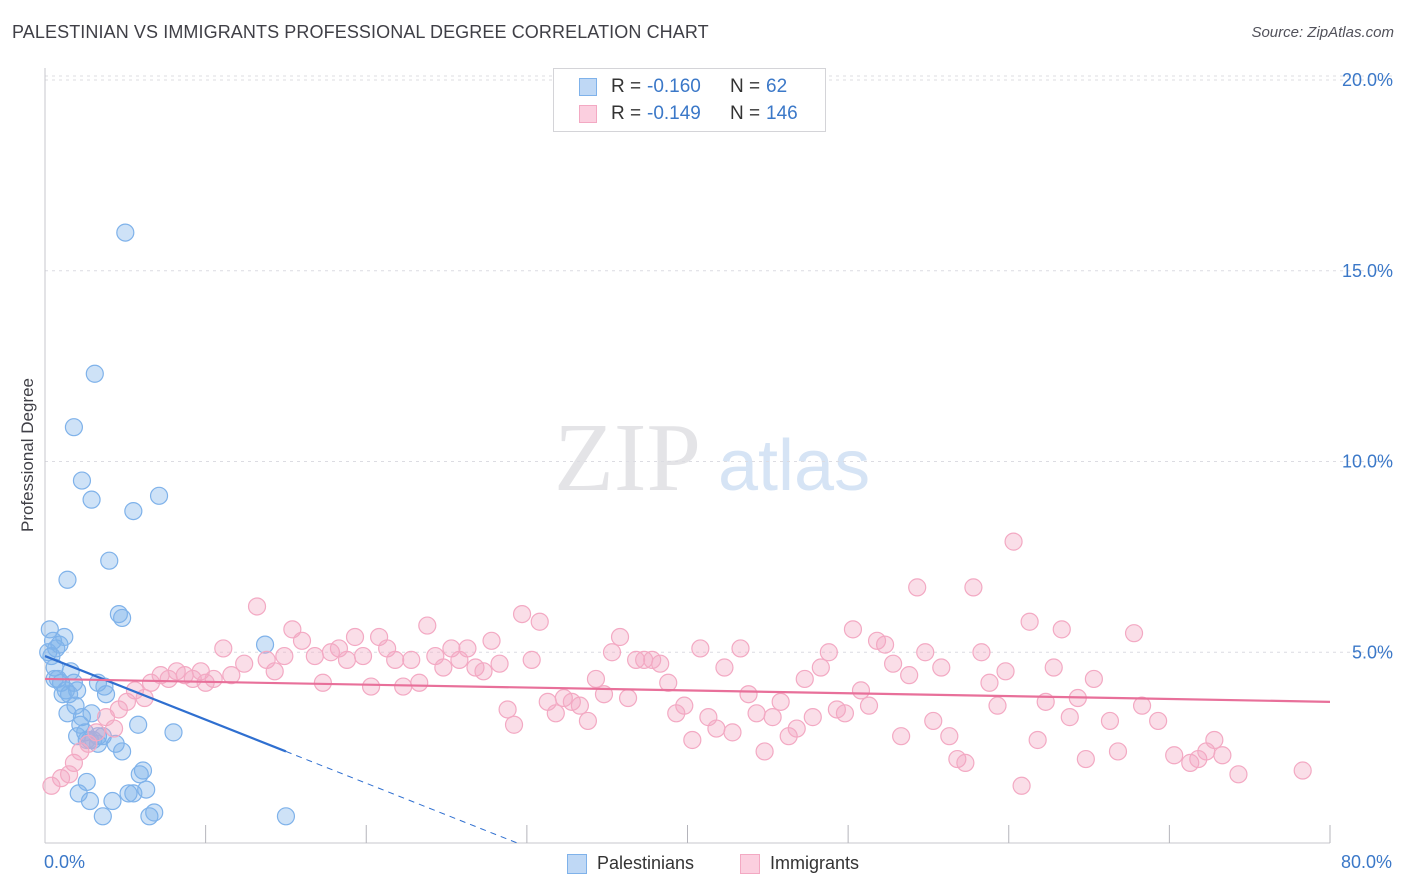 Image resolution: width=1406 pixels, height=892 pixels. What do you see at coordinates (1367, 462) in the screenshot?
I see `y-tick-label: 10.0%` at bounding box center [1367, 462].